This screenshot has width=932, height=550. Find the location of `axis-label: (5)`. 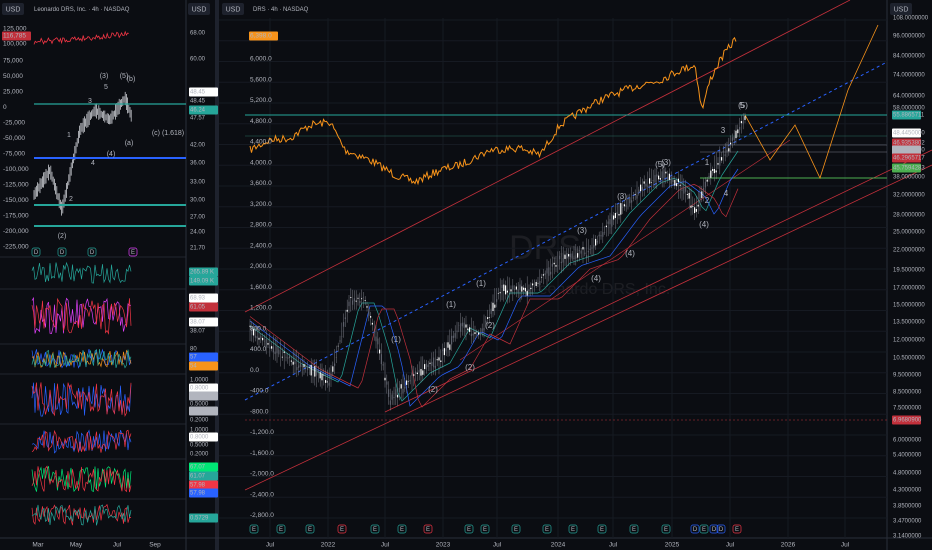

axis-label: (5) is located at coordinates (743, 105).